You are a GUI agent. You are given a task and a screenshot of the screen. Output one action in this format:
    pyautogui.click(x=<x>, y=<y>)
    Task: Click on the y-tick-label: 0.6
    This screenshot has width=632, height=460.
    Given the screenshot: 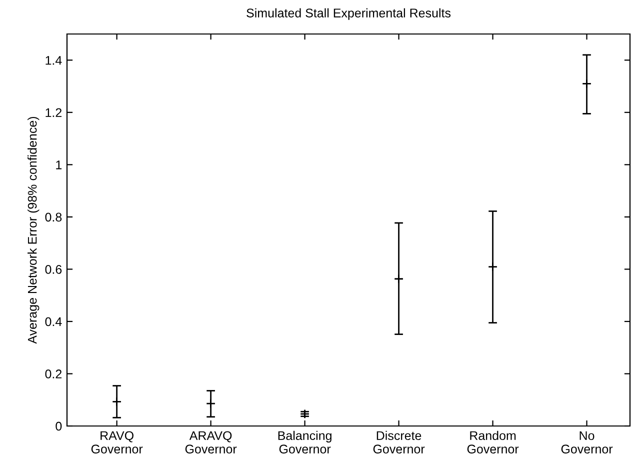 What is the action you would take?
    pyautogui.click(x=53, y=269)
    